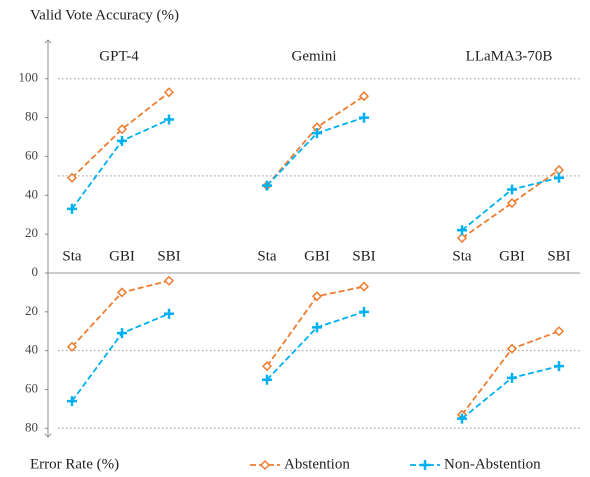  Describe the element at coordinates (314, 56) in the screenshot. I see `group-title: Gemini` at that location.